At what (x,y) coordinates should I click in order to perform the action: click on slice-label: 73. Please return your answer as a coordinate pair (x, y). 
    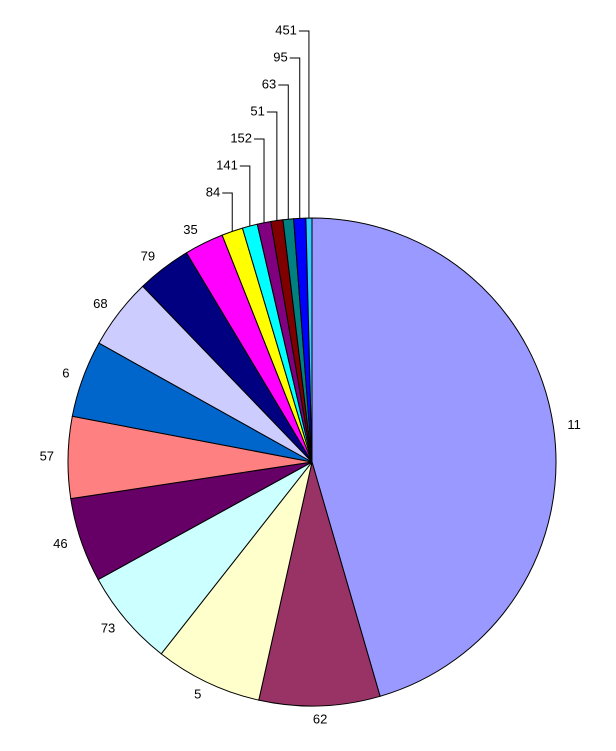
    Looking at the image, I should click on (108, 627).